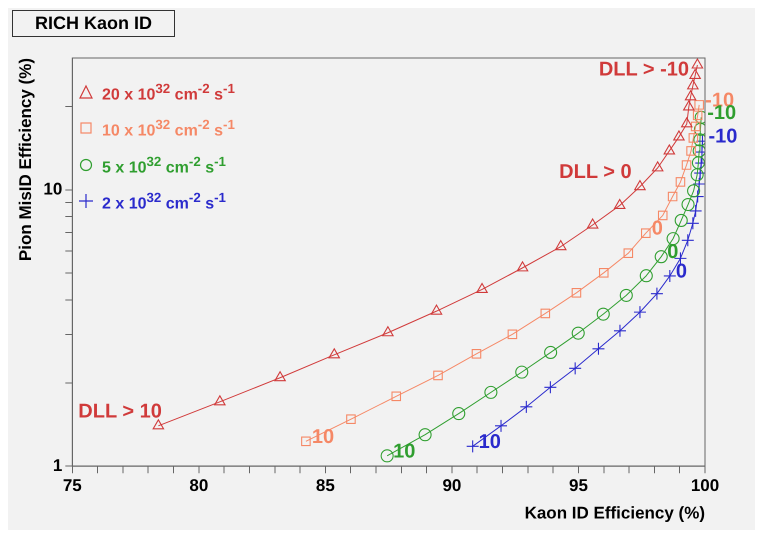 Image resolution: width=763 pixels, height=538 pixels. What do you see at coordinates (325, 486) in the screenshot?
I see `x-tick-label: 85` at bounding box center [325, 486].